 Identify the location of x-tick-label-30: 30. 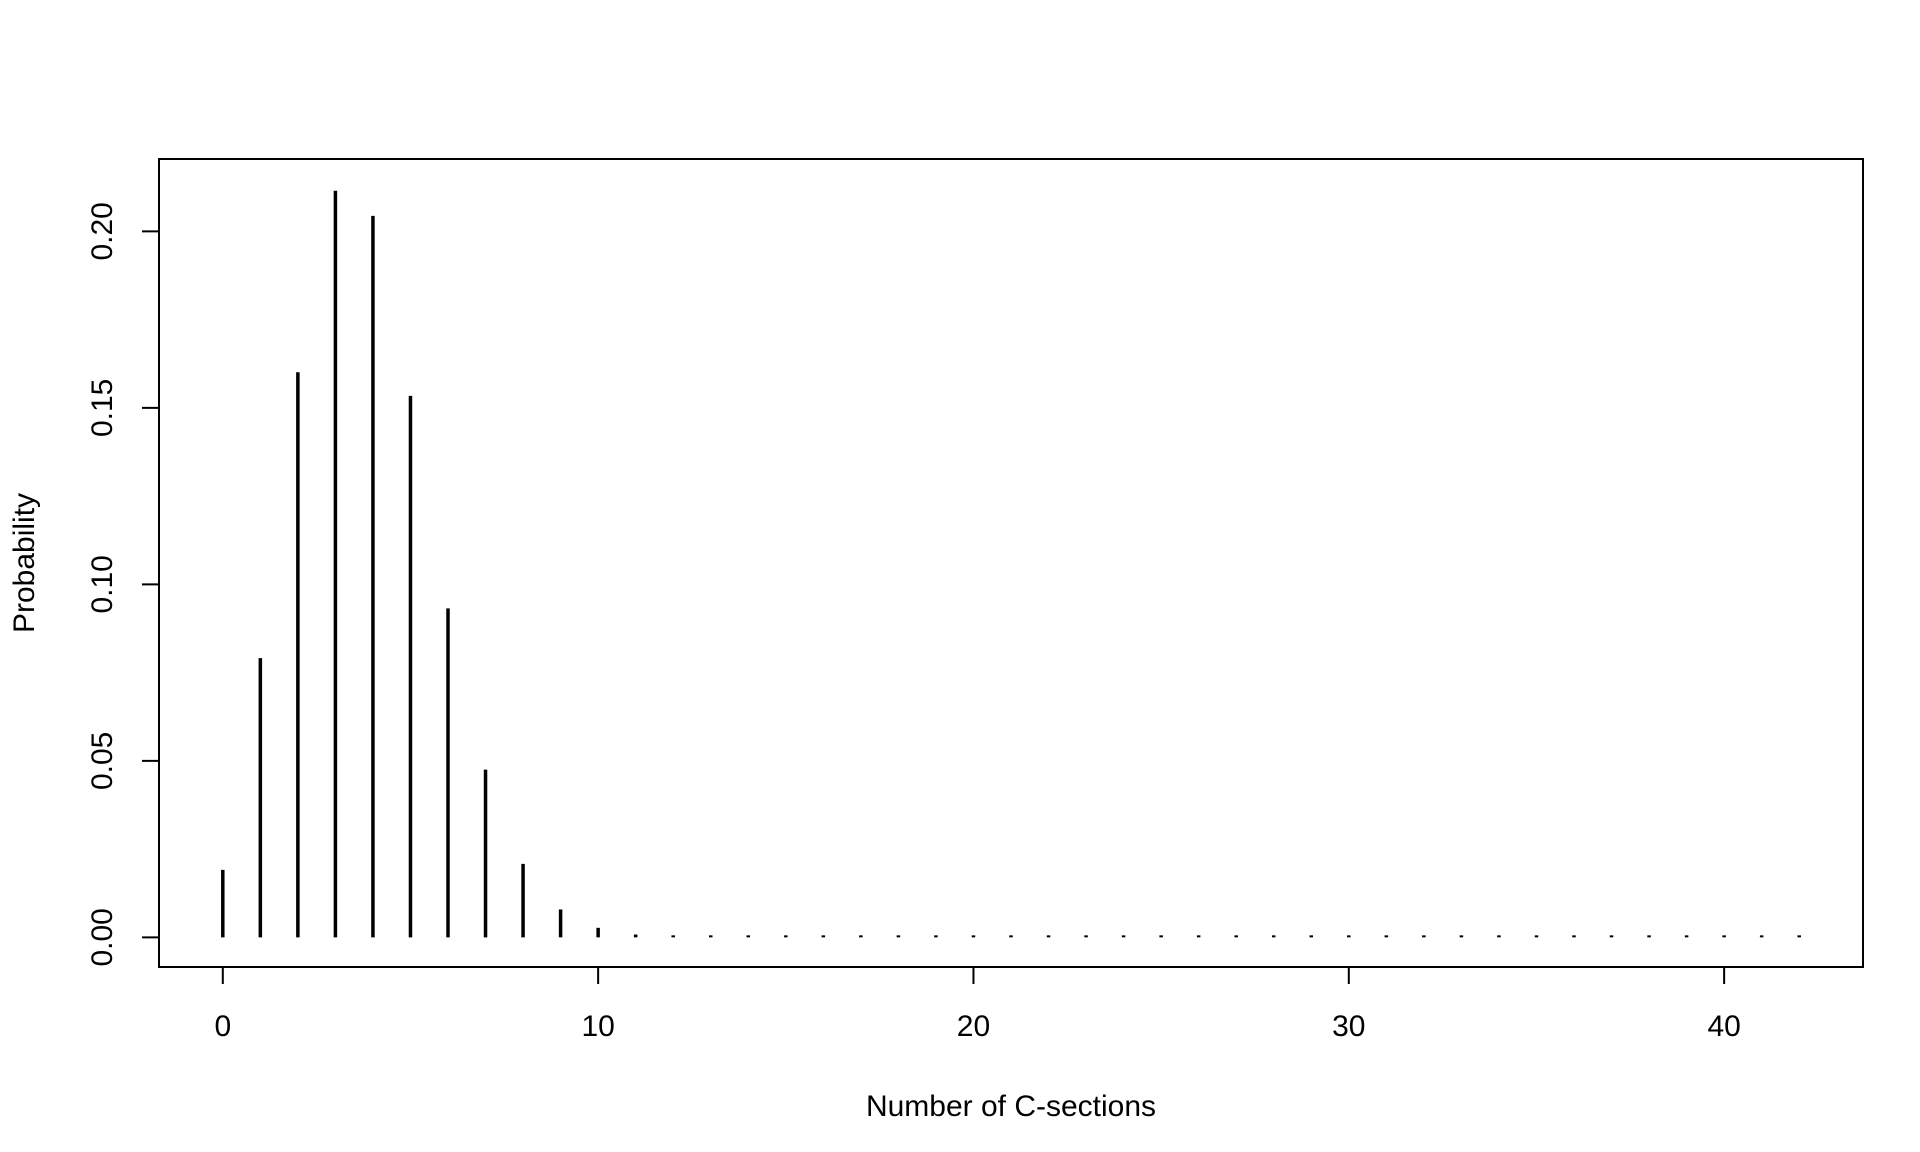
(1348, 1026).